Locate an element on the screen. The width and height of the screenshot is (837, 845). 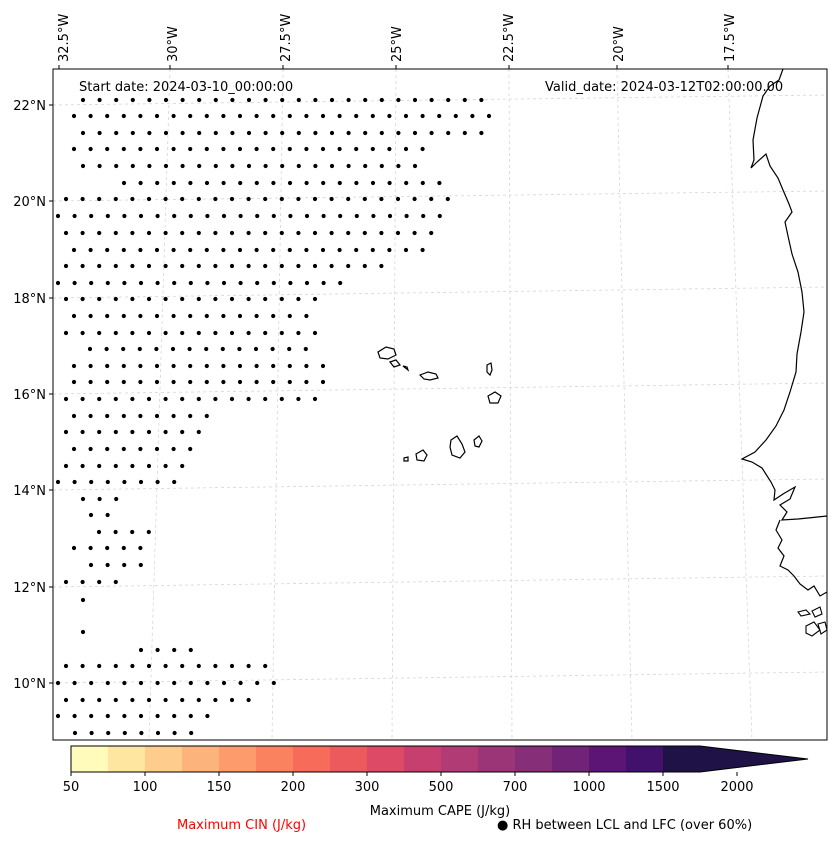
lat-label: 12°N is located at coordinates (29, 588).